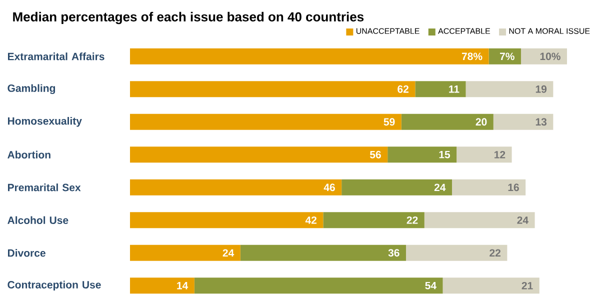  Describe the element at coordinates (389, 122) in the screenshot. I see `data-label: 59` at that location.